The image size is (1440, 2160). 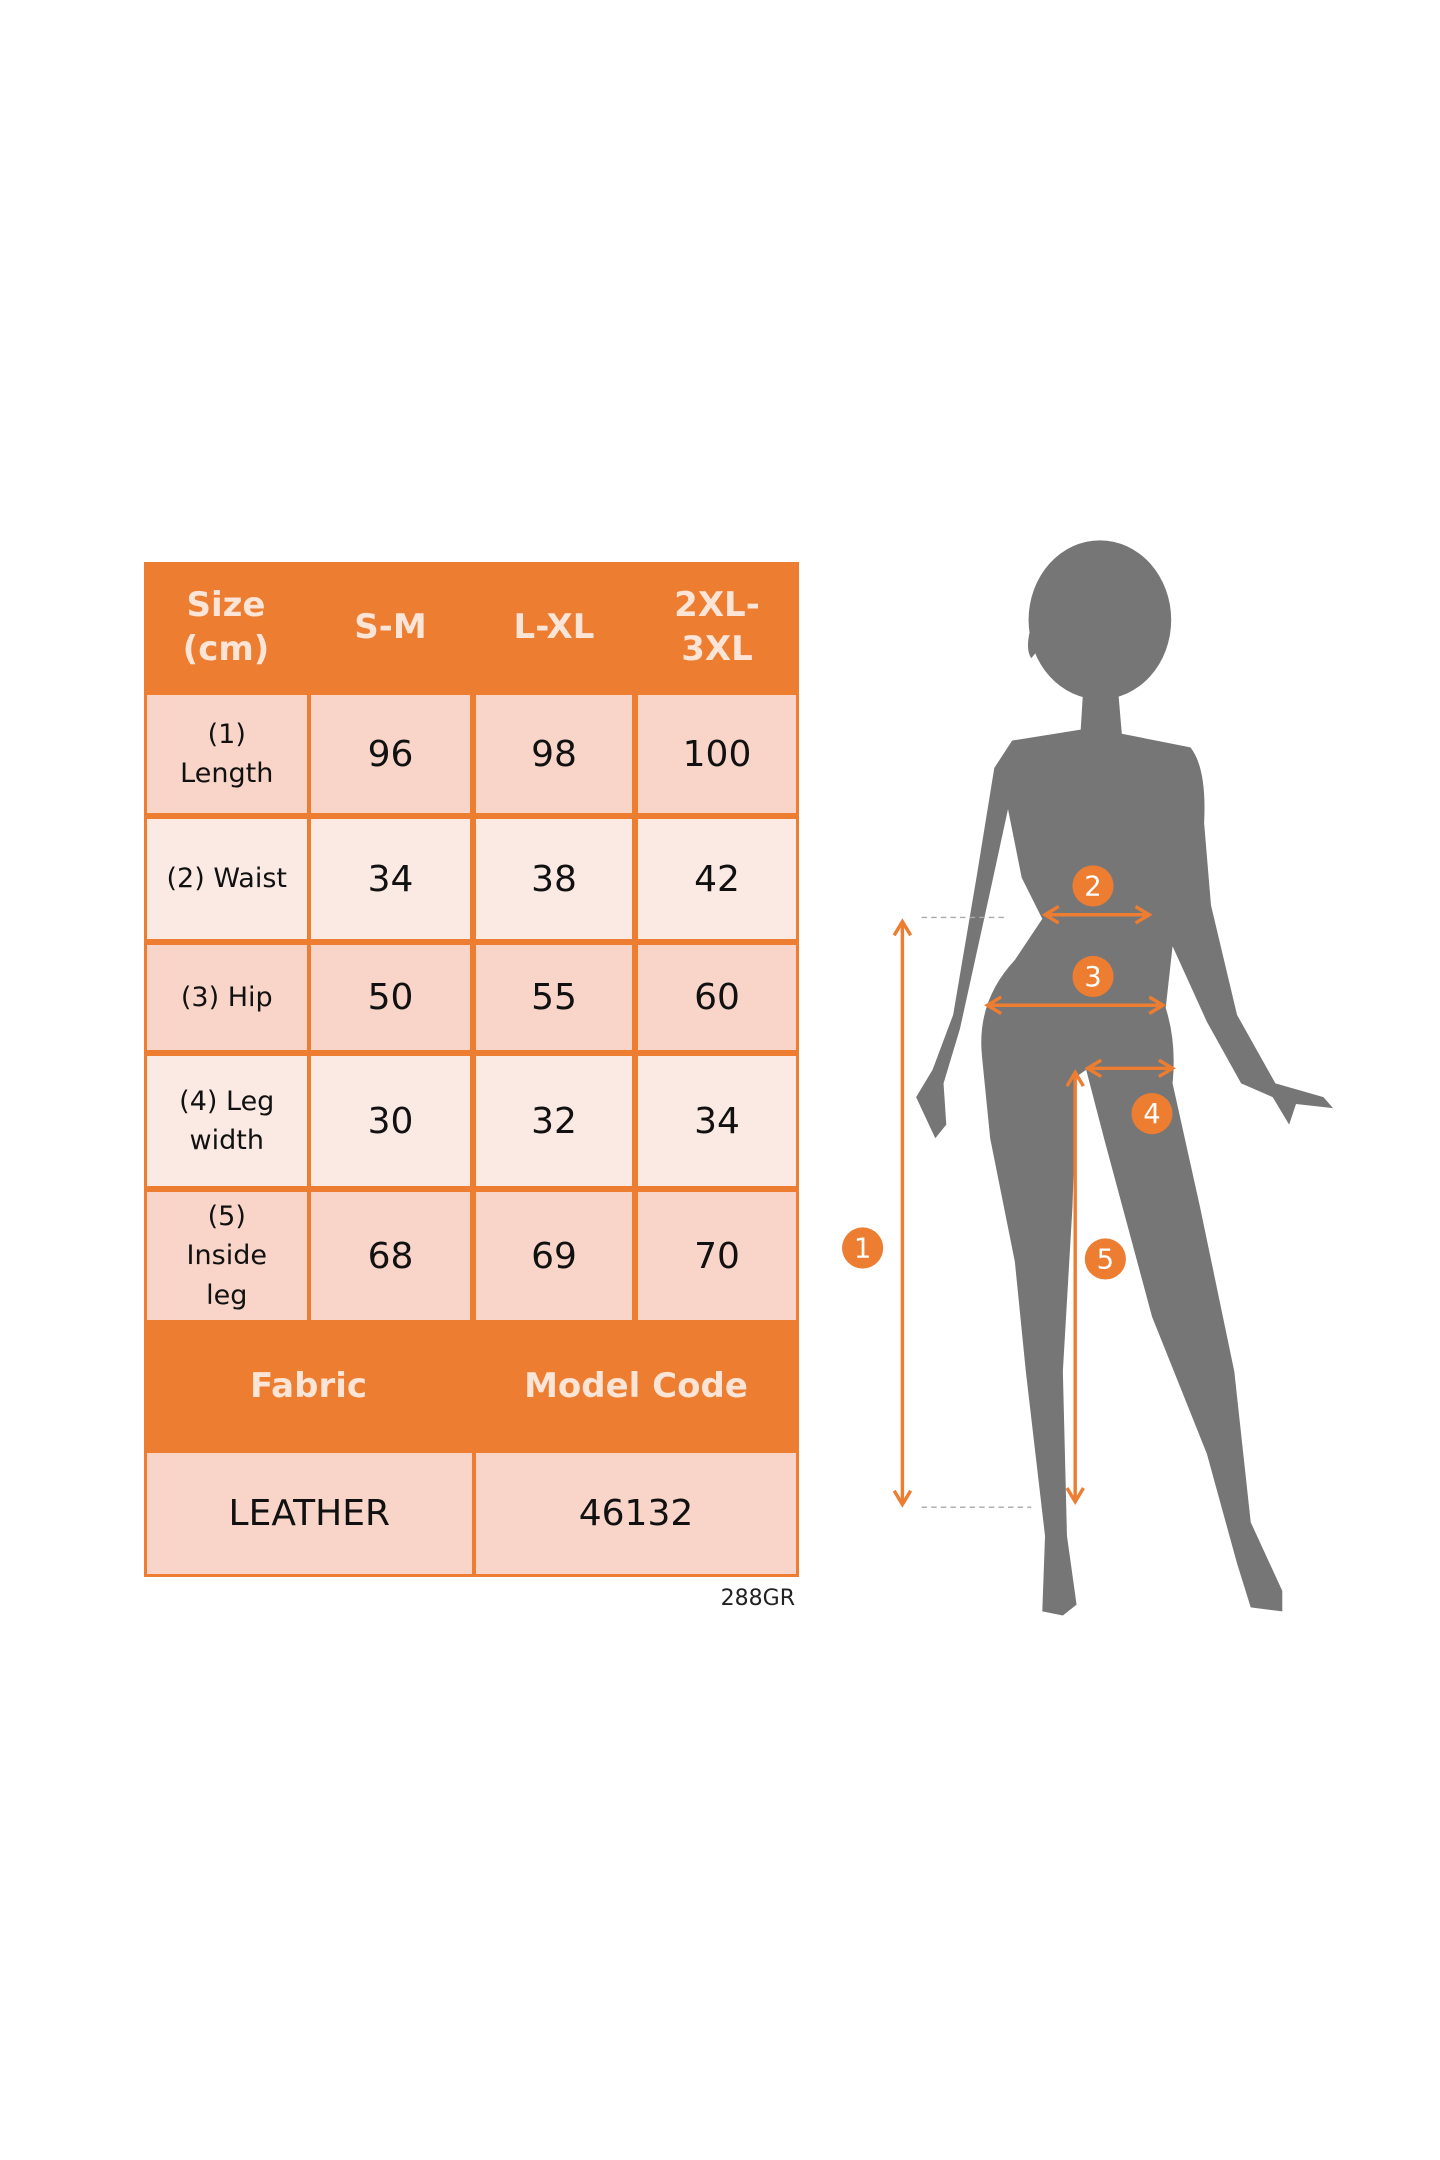 I want to click on value-cell: 98, so click(x=554, y=754).